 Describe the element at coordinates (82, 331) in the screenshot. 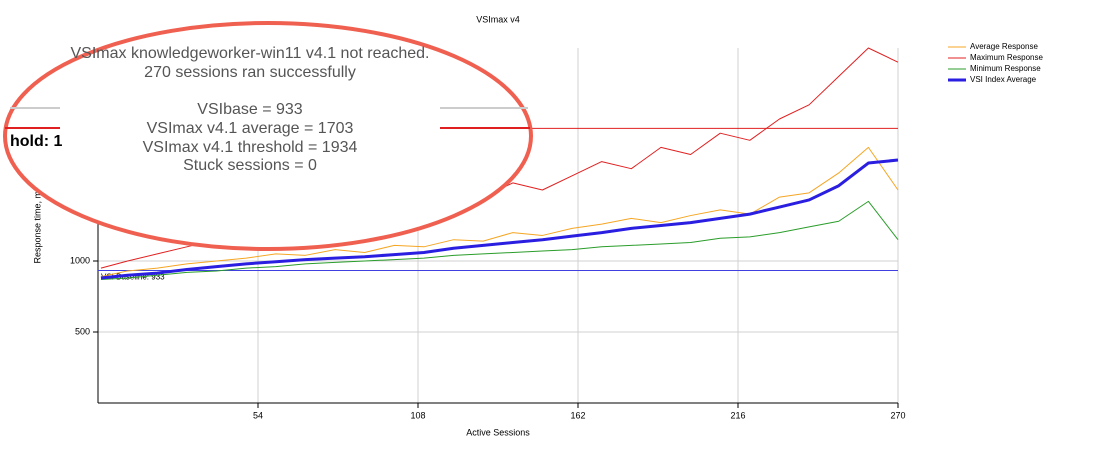

I see `y-tick-label: 500` at that location.